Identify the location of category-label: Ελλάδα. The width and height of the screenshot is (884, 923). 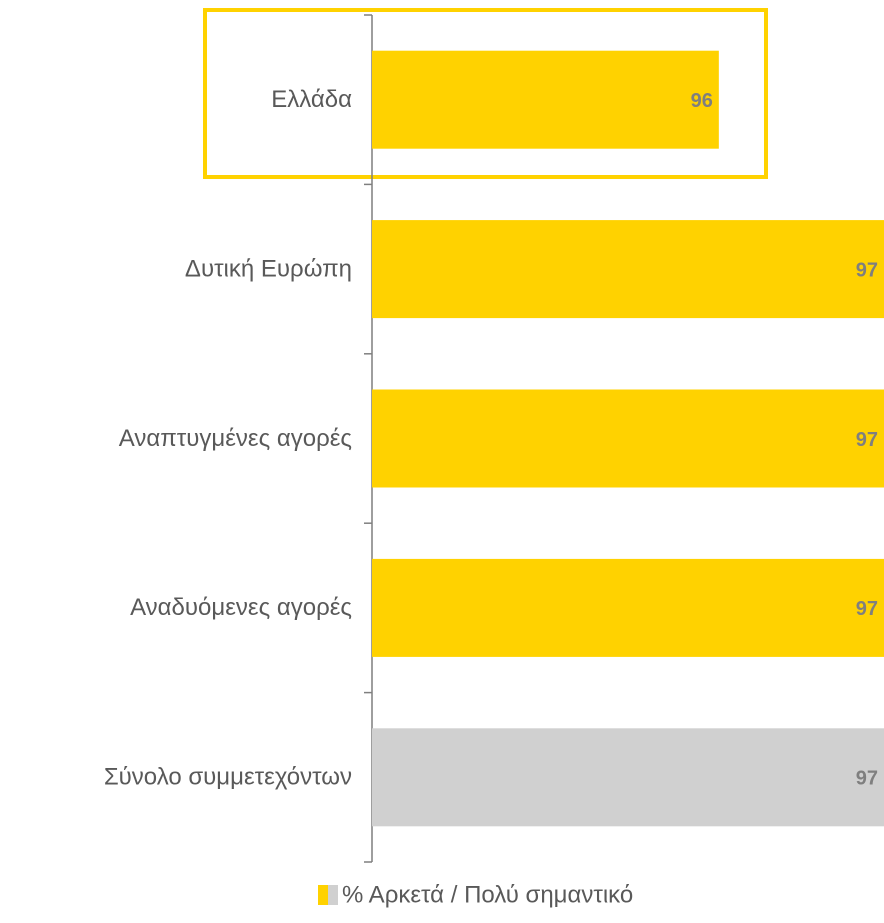
(311, 99).